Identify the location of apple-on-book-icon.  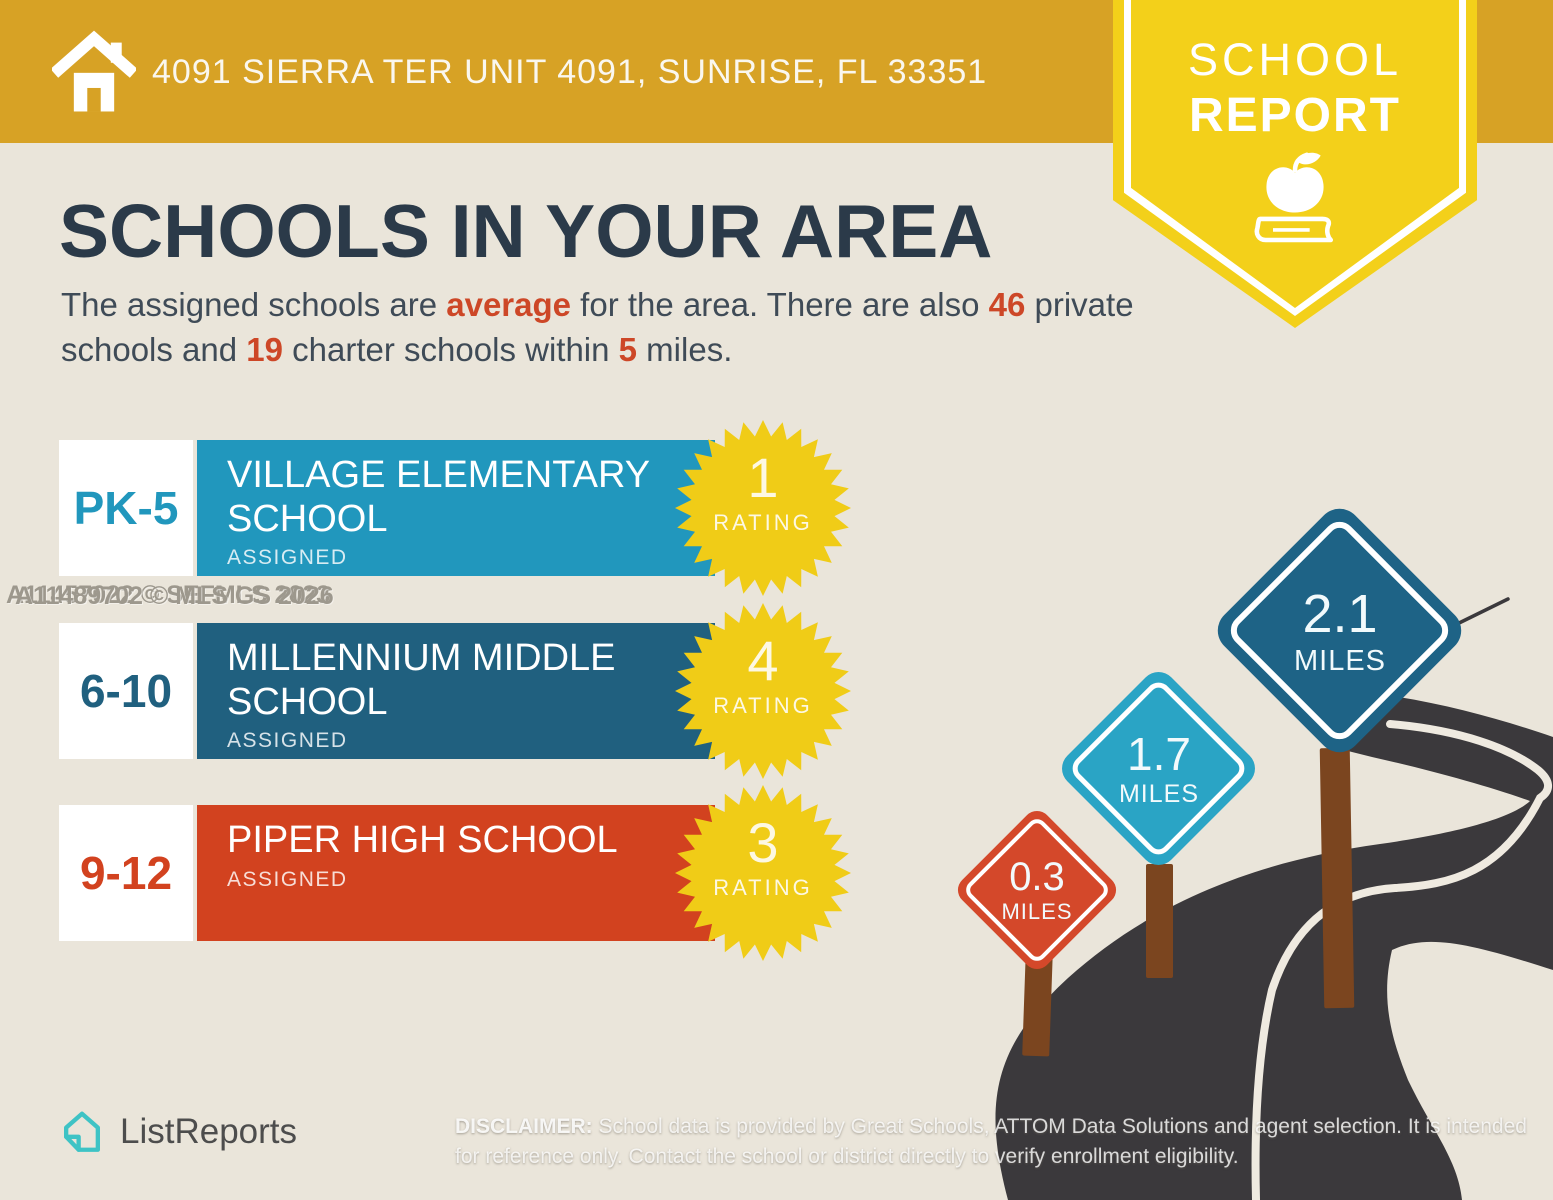
(1294, 197).